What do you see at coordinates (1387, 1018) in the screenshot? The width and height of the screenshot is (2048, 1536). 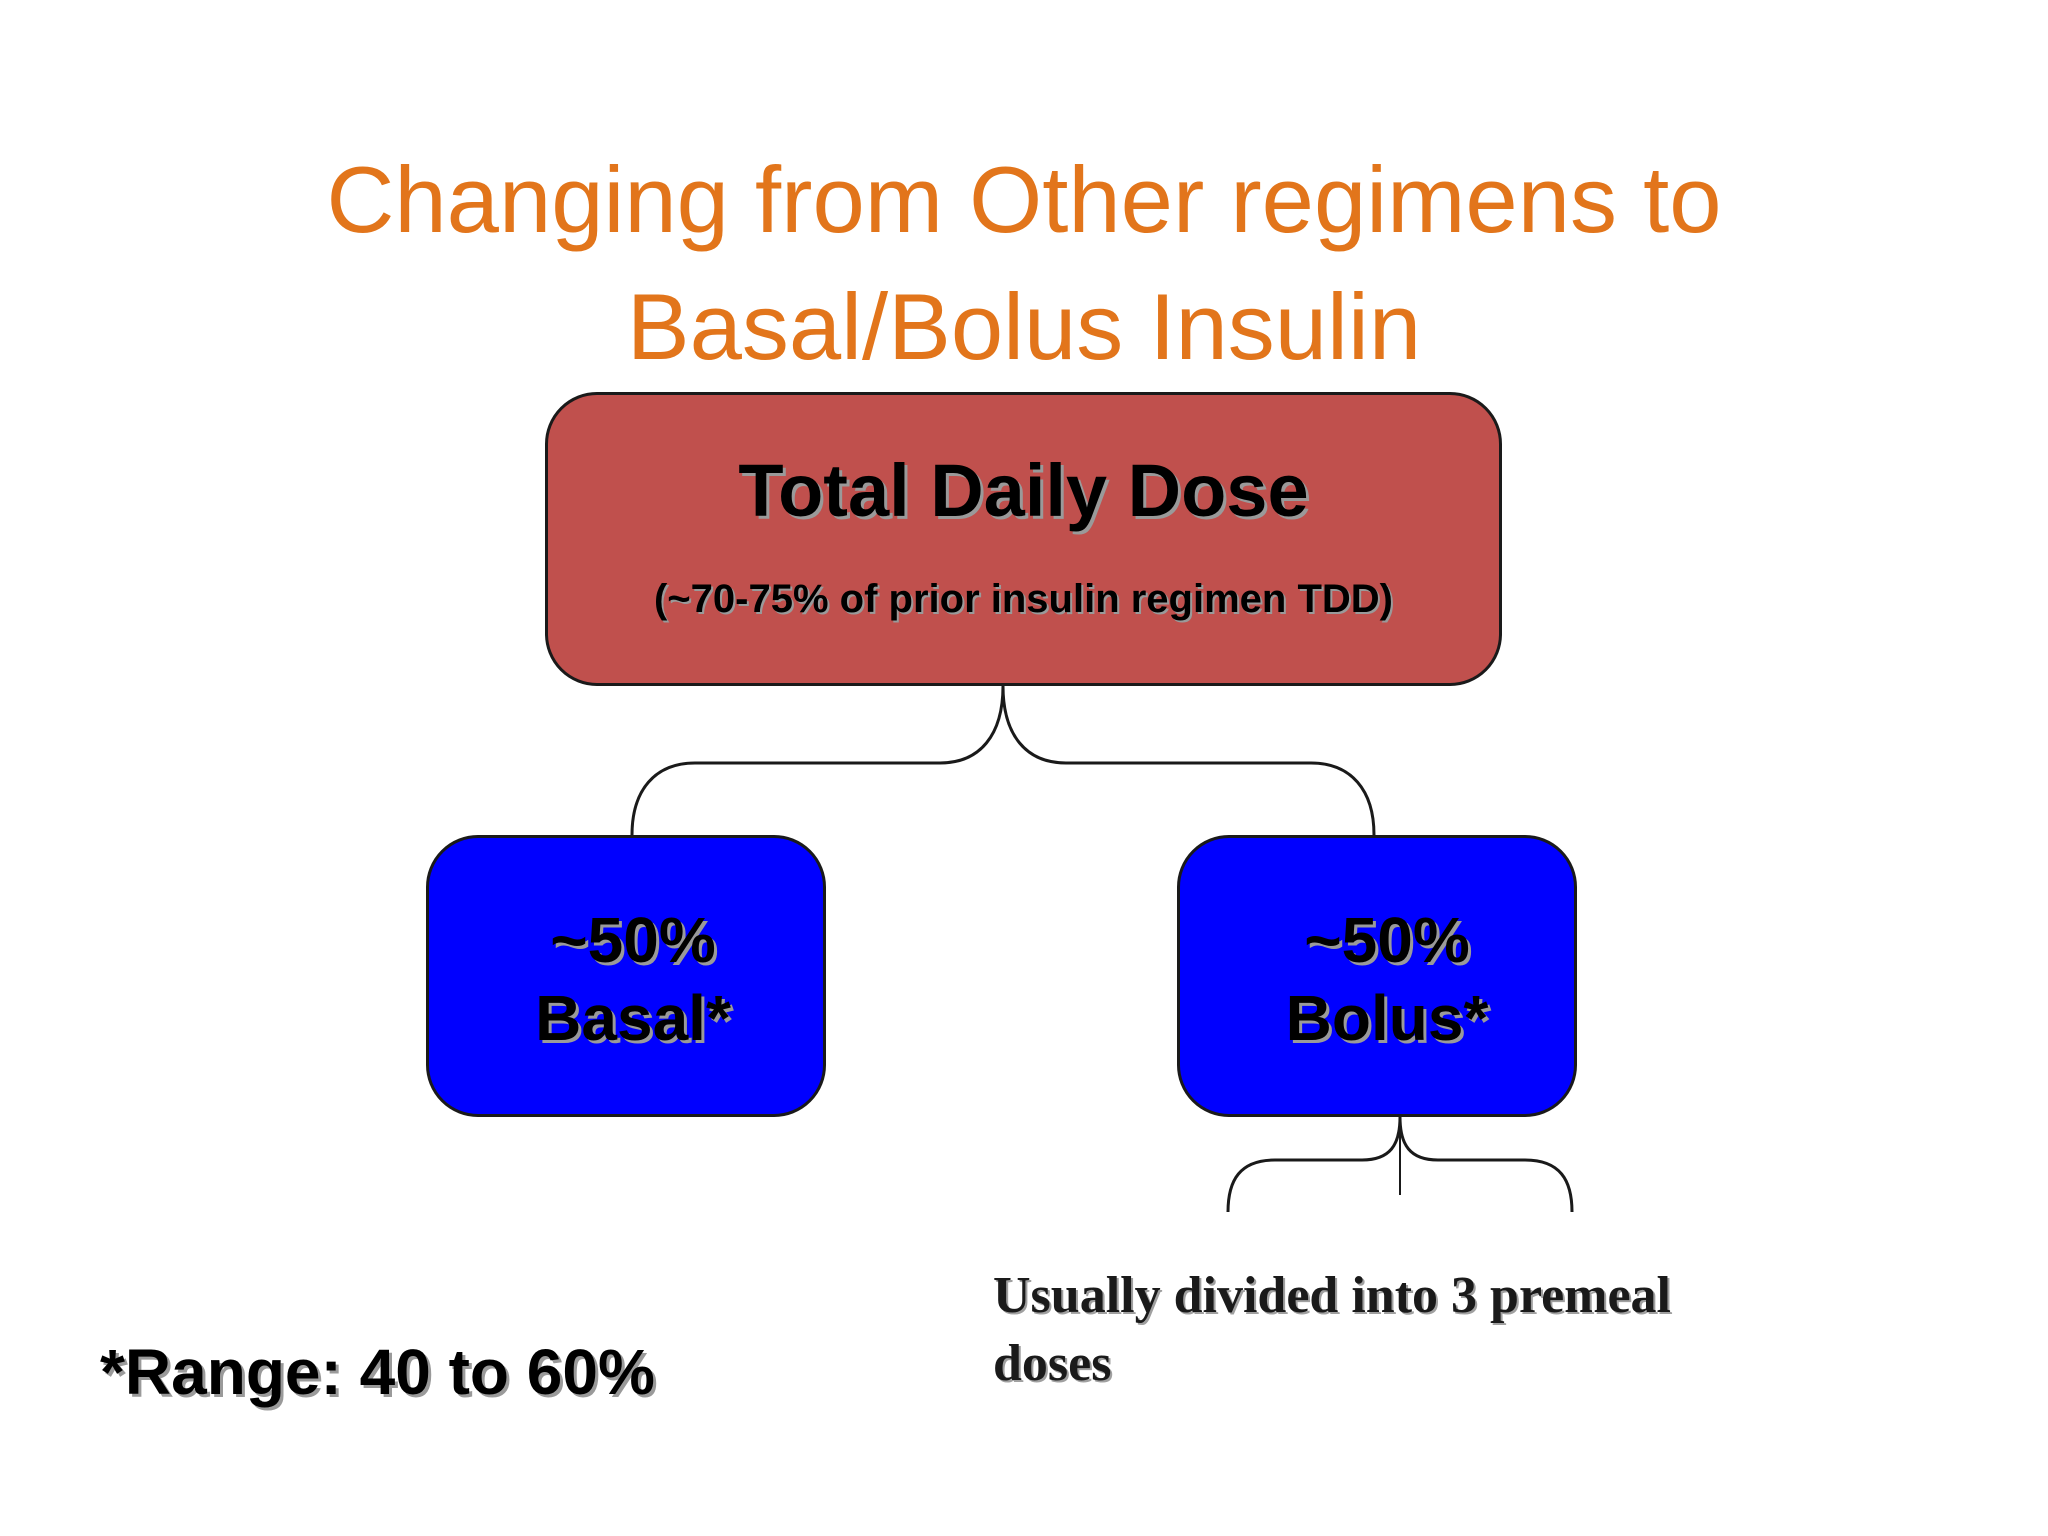 I see `bolus-label: Bolus*` at bounding box center [1387, 1018].